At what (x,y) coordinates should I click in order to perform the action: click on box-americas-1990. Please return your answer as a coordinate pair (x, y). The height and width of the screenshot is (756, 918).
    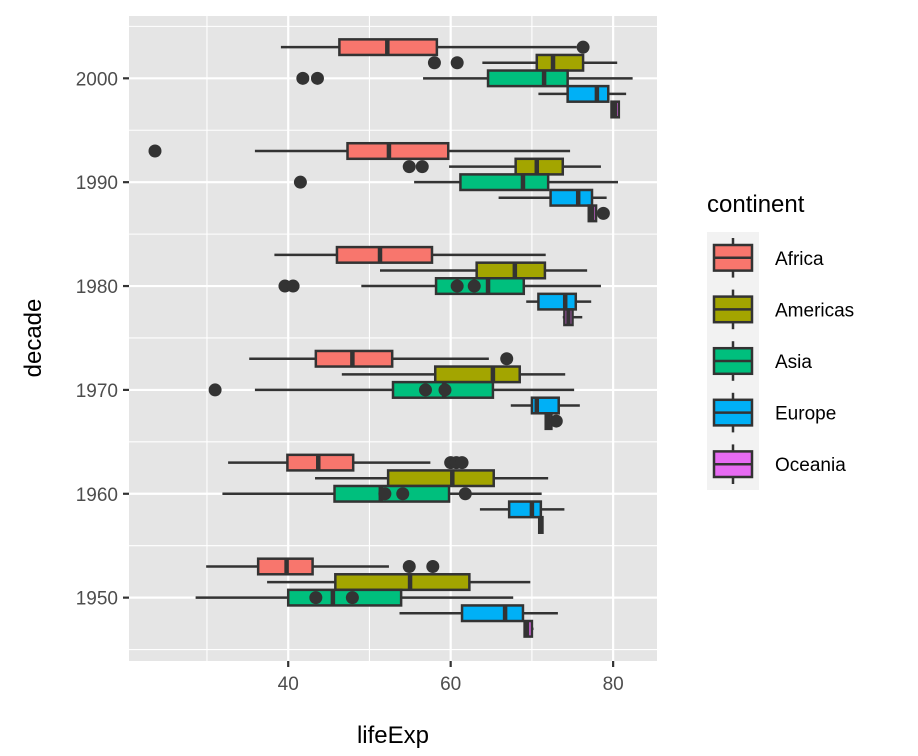
    Looking at the image, I should click on (501, 166).